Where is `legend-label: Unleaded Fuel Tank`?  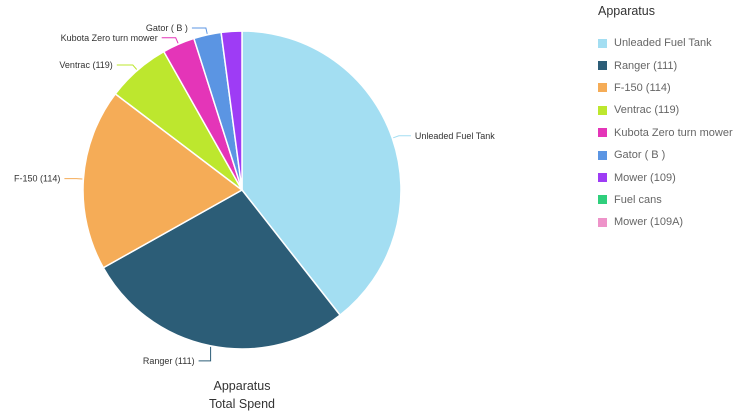
legend-label: Unleaded Fuel Tank is located at coordinates (663, 43).